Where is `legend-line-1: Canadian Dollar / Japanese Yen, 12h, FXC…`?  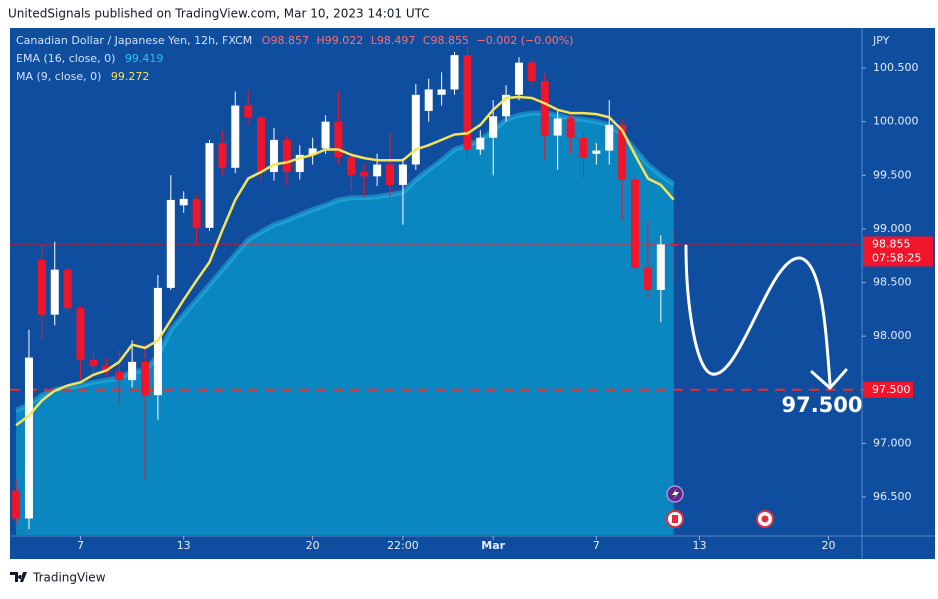 legend-line-1: Canadian Dollar / Japanese Yen, 12h, FXC… is located at coordinates (294, 40).